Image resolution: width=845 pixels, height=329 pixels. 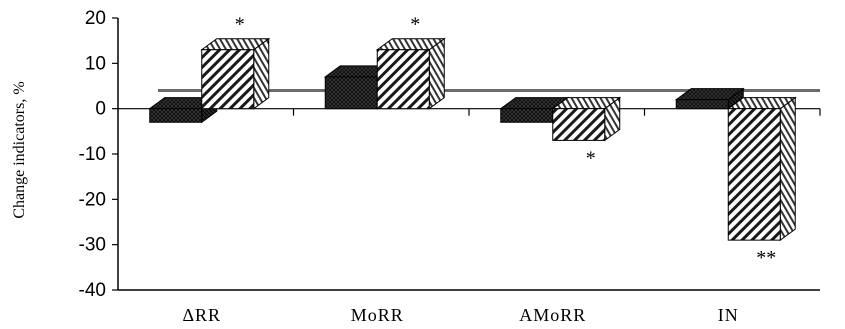 I want to click on y-tick-label: 20, so click(x=95, y=18).